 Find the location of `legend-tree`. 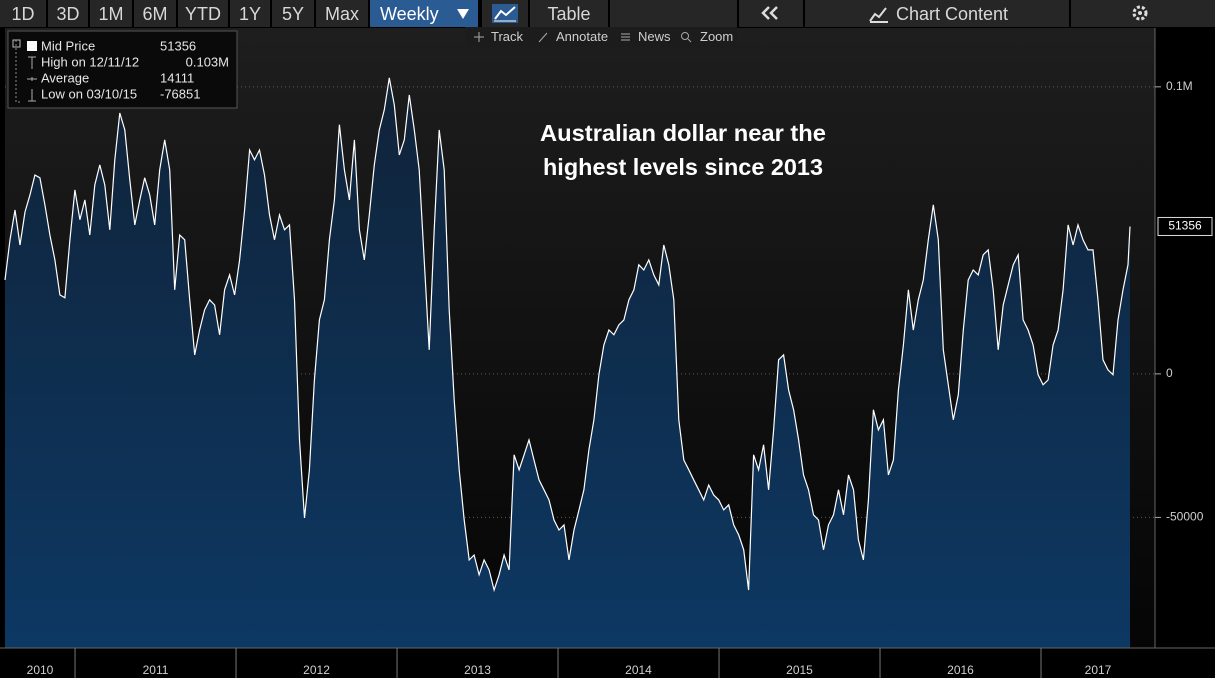

legend-tree is located at coordinates (18, 71).